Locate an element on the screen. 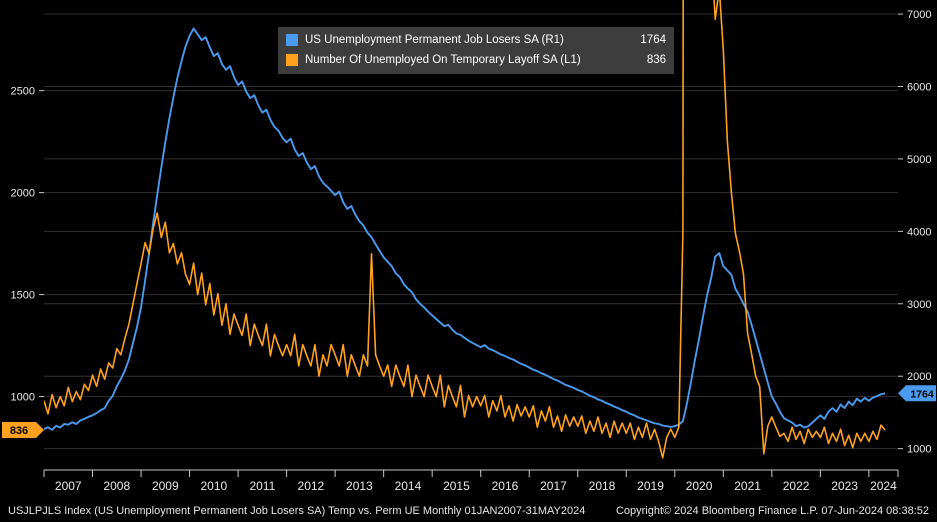 The image size is (937, 522). x-axis-year-label: 2014 is located at coordinates (408, 486).